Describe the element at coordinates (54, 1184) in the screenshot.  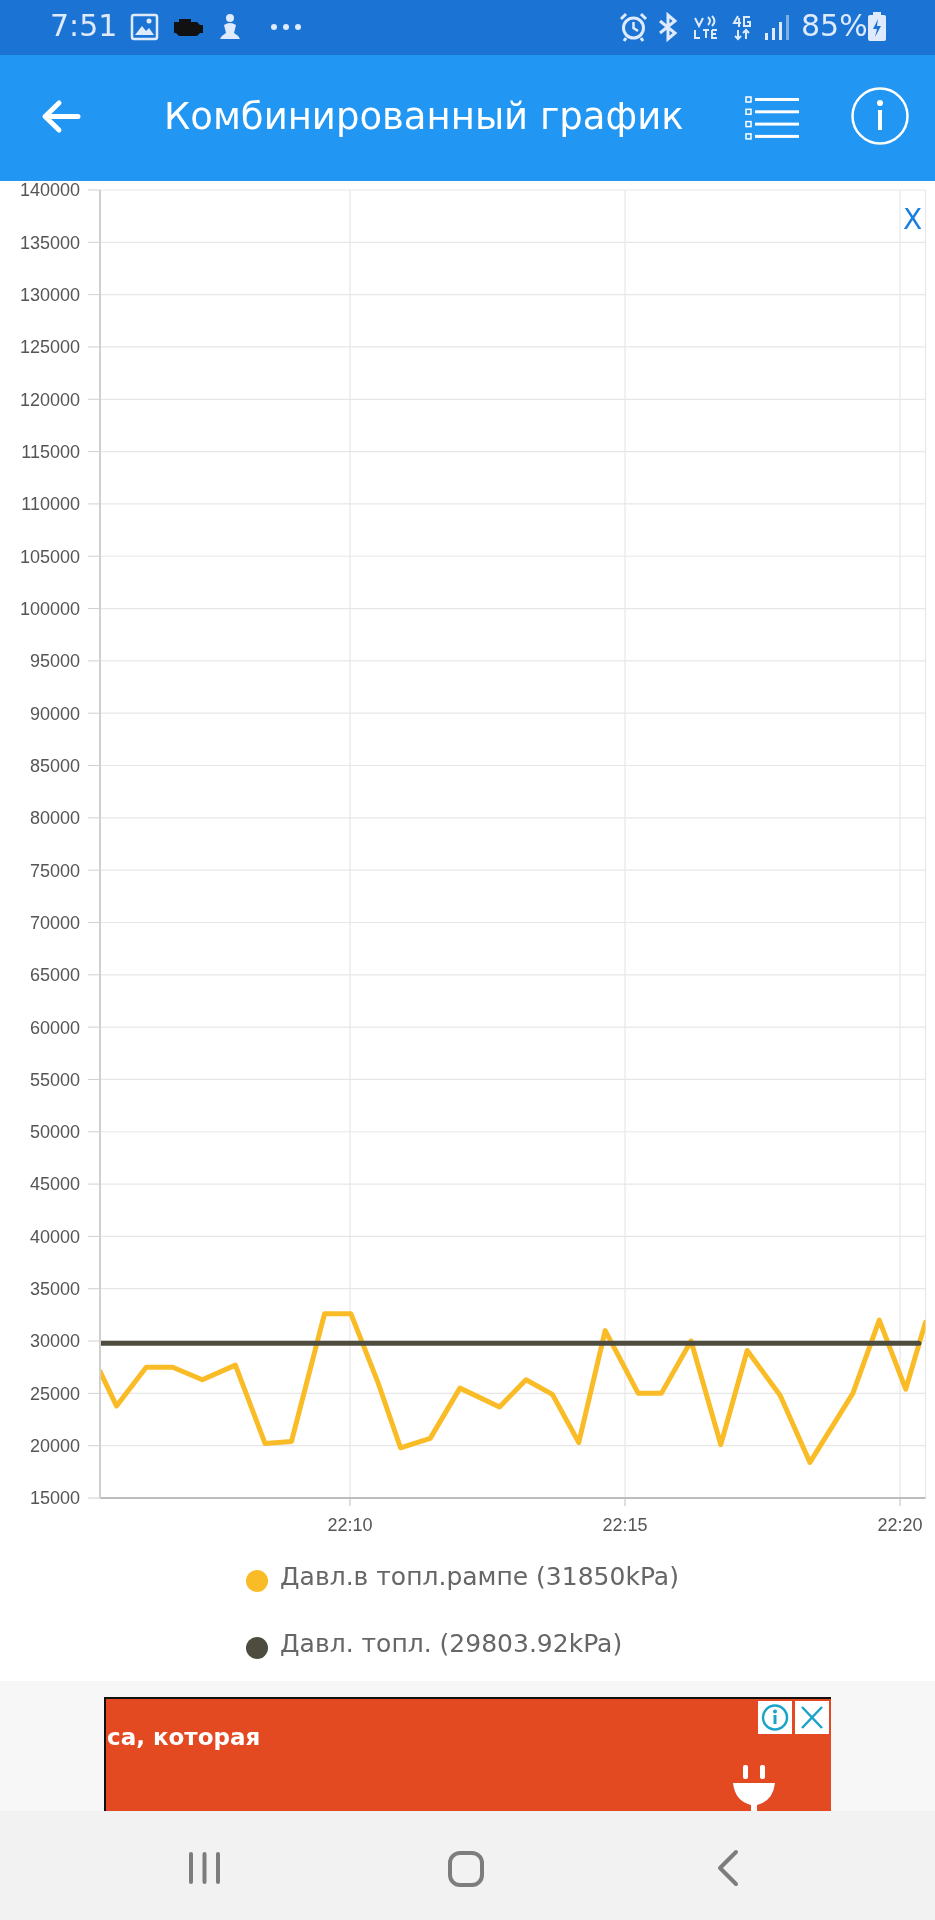
I see `y-tick-label: 45000` at that location.